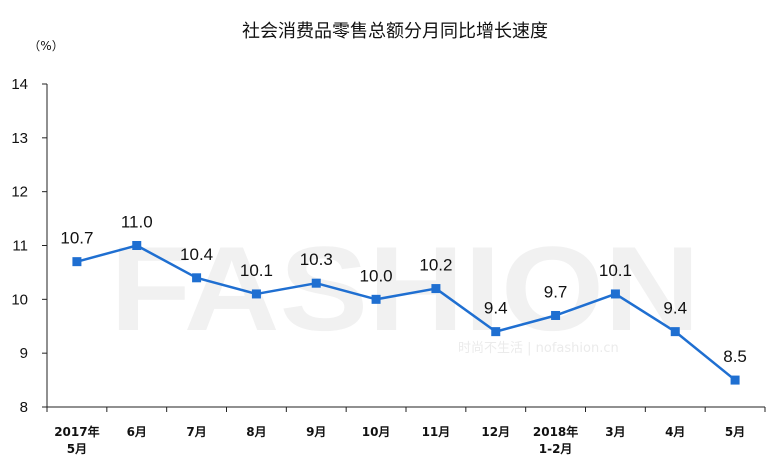  I want to click on x-tick-label: 2018年 1-2月, so click(555, 440).